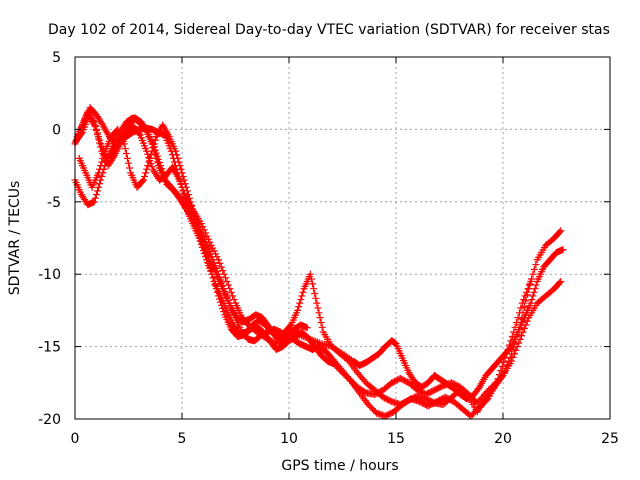  Describe the element at coordinates (503, 439) in the screenshot. I see `x-tick-label: 20` at that location.